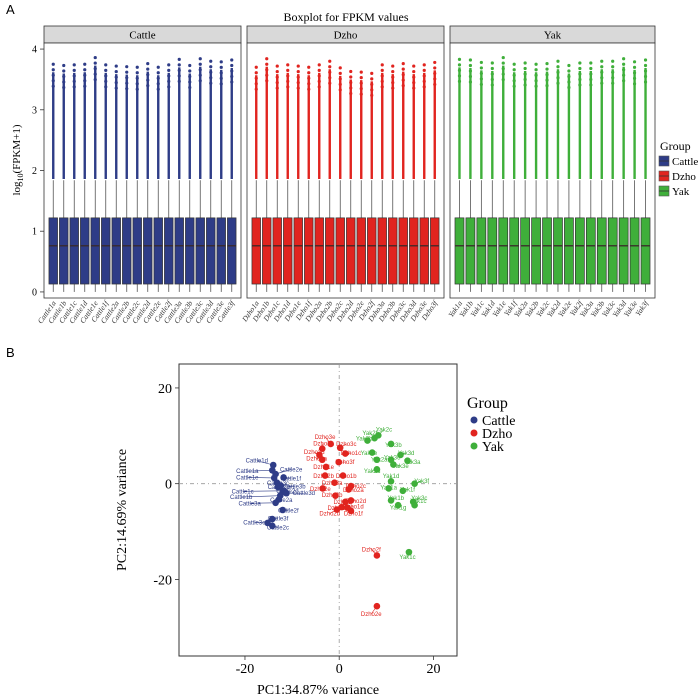  I want to click on pca-point-label: Cattle3e, so click(254, 523).